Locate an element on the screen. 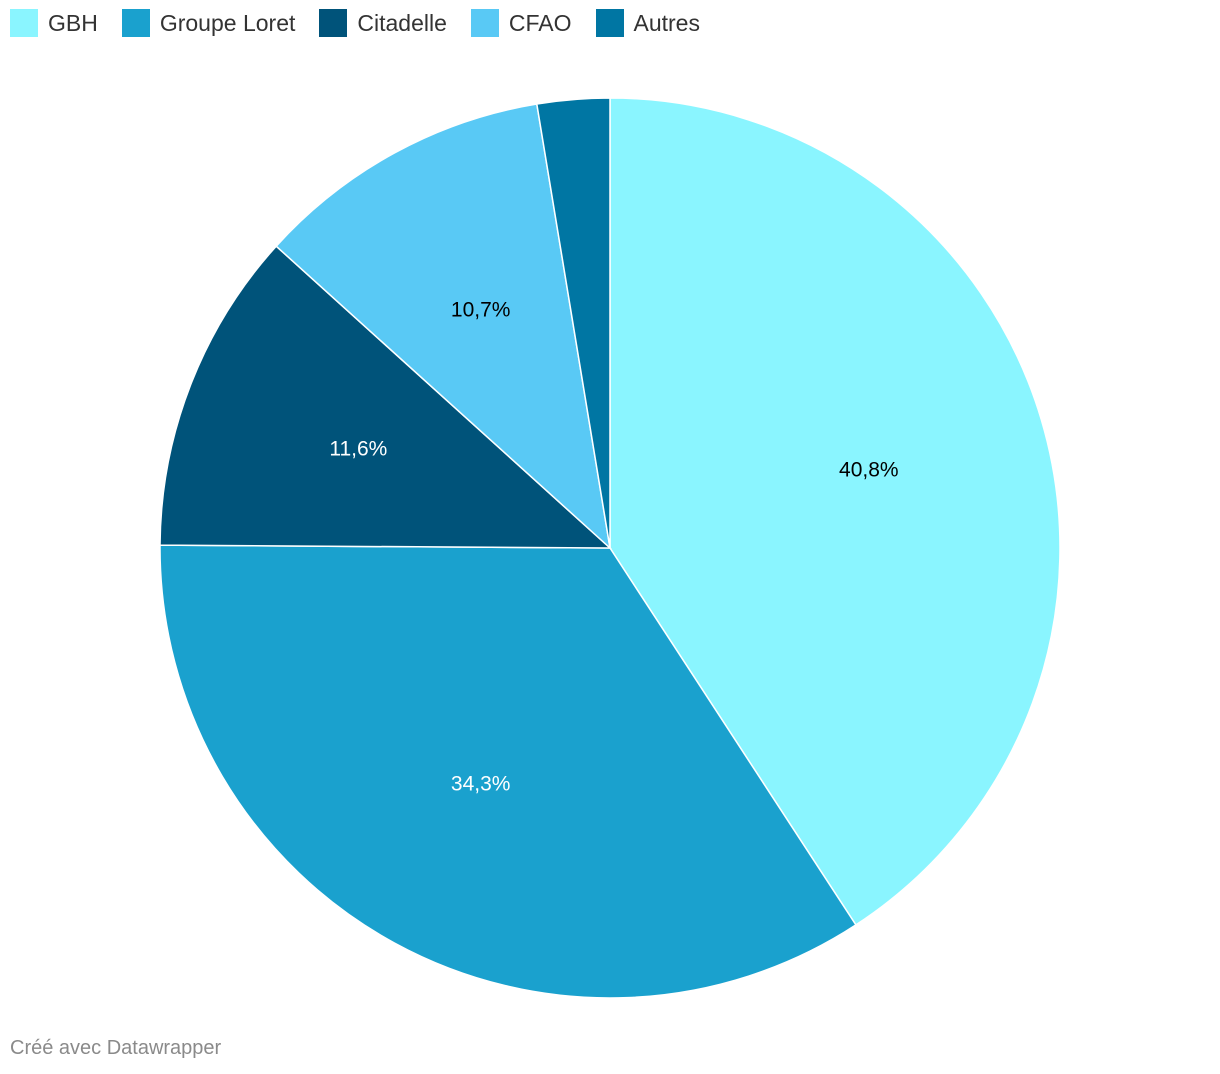 The width and height of the screenshot is (1220, 1074). legend-swatch-cfao is located at coordinates (484, 23).